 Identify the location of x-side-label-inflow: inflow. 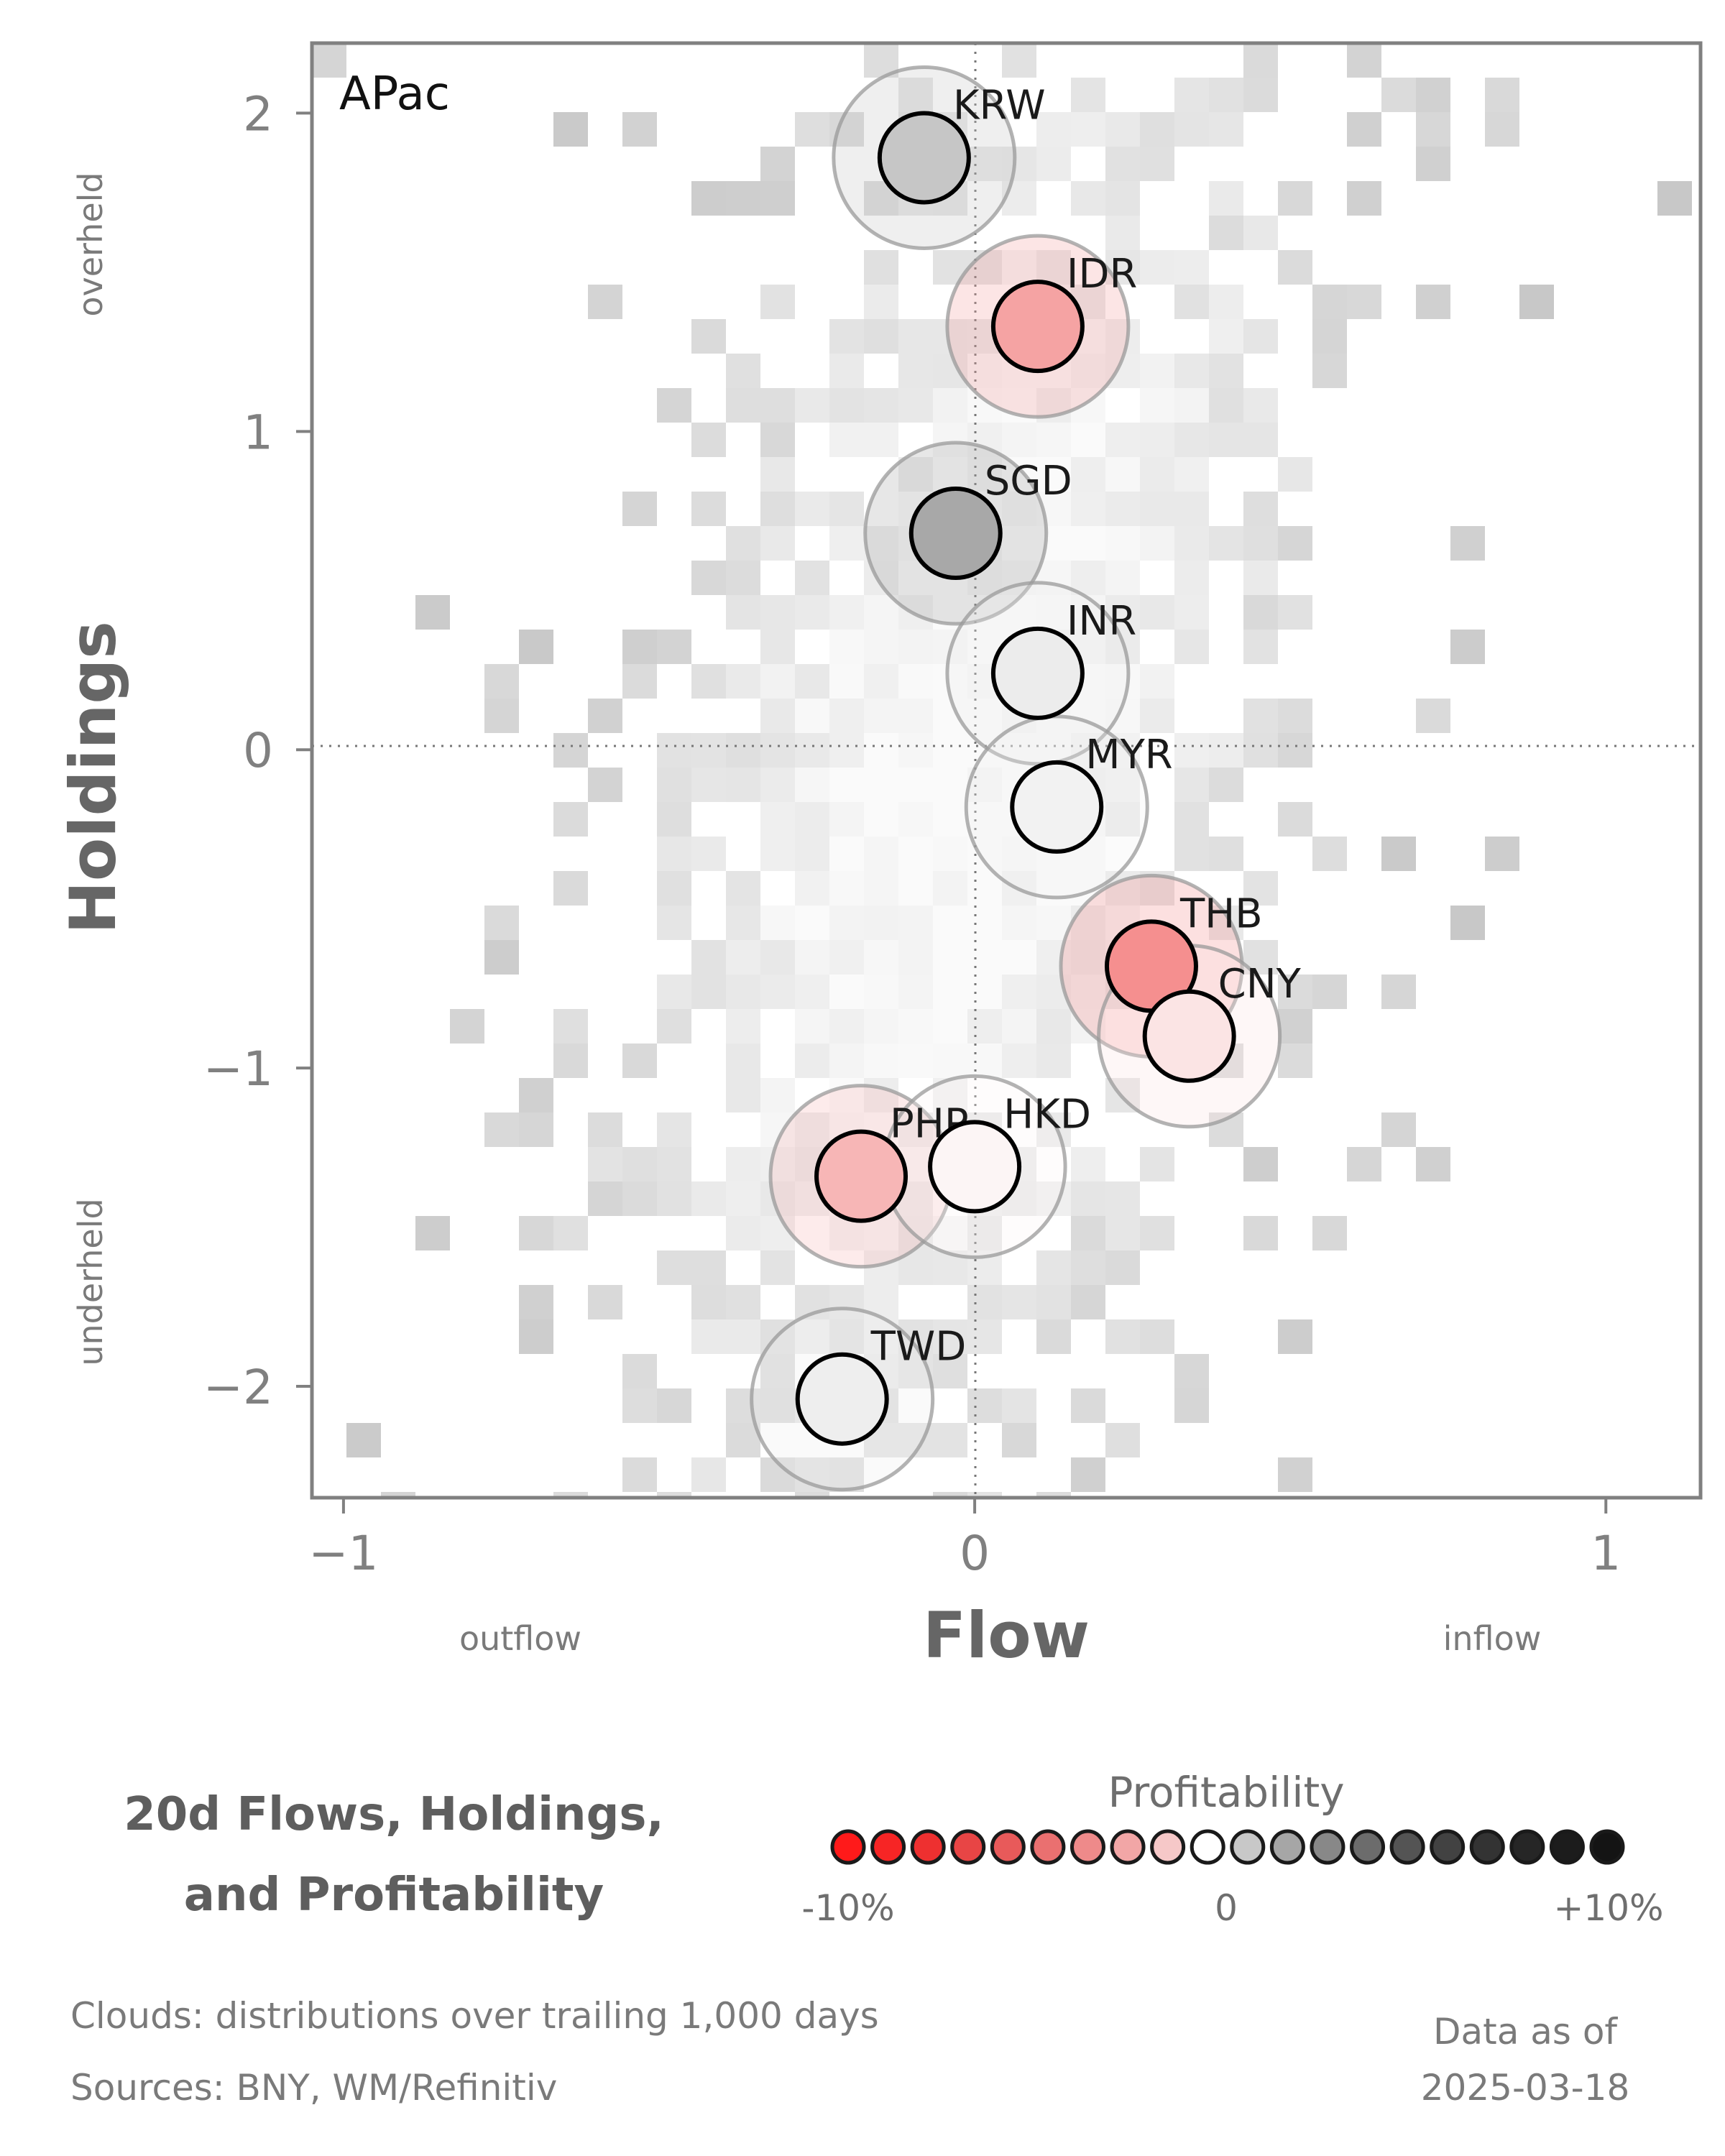
(1492, 1638).